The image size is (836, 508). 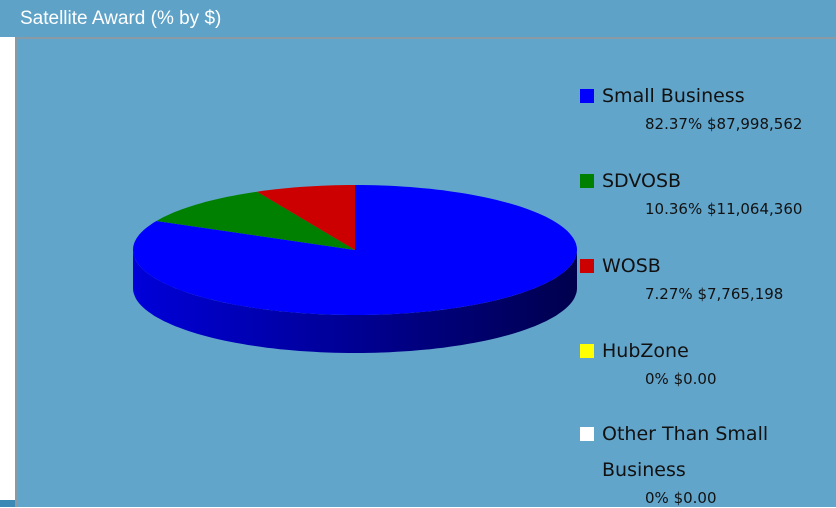 What do you see at coordinates (740, 294) in the screenshot?
I see `amount-label: $7,765,198` at bounding box center [740, 294].